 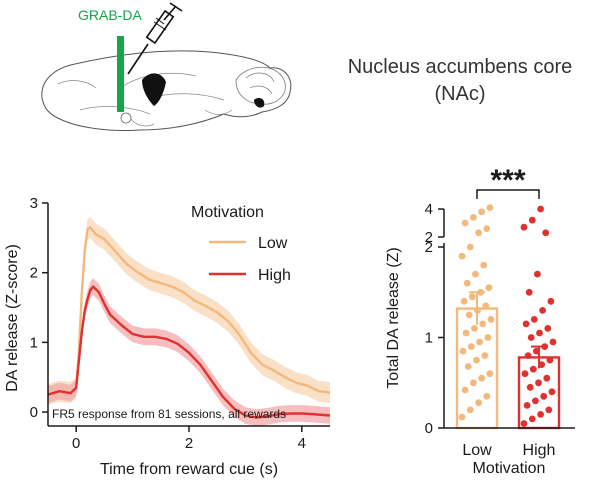 What do you see at coordinates (189, 352) in the screenshot?
I see `series-line-high` at bounding box center [189, 352].